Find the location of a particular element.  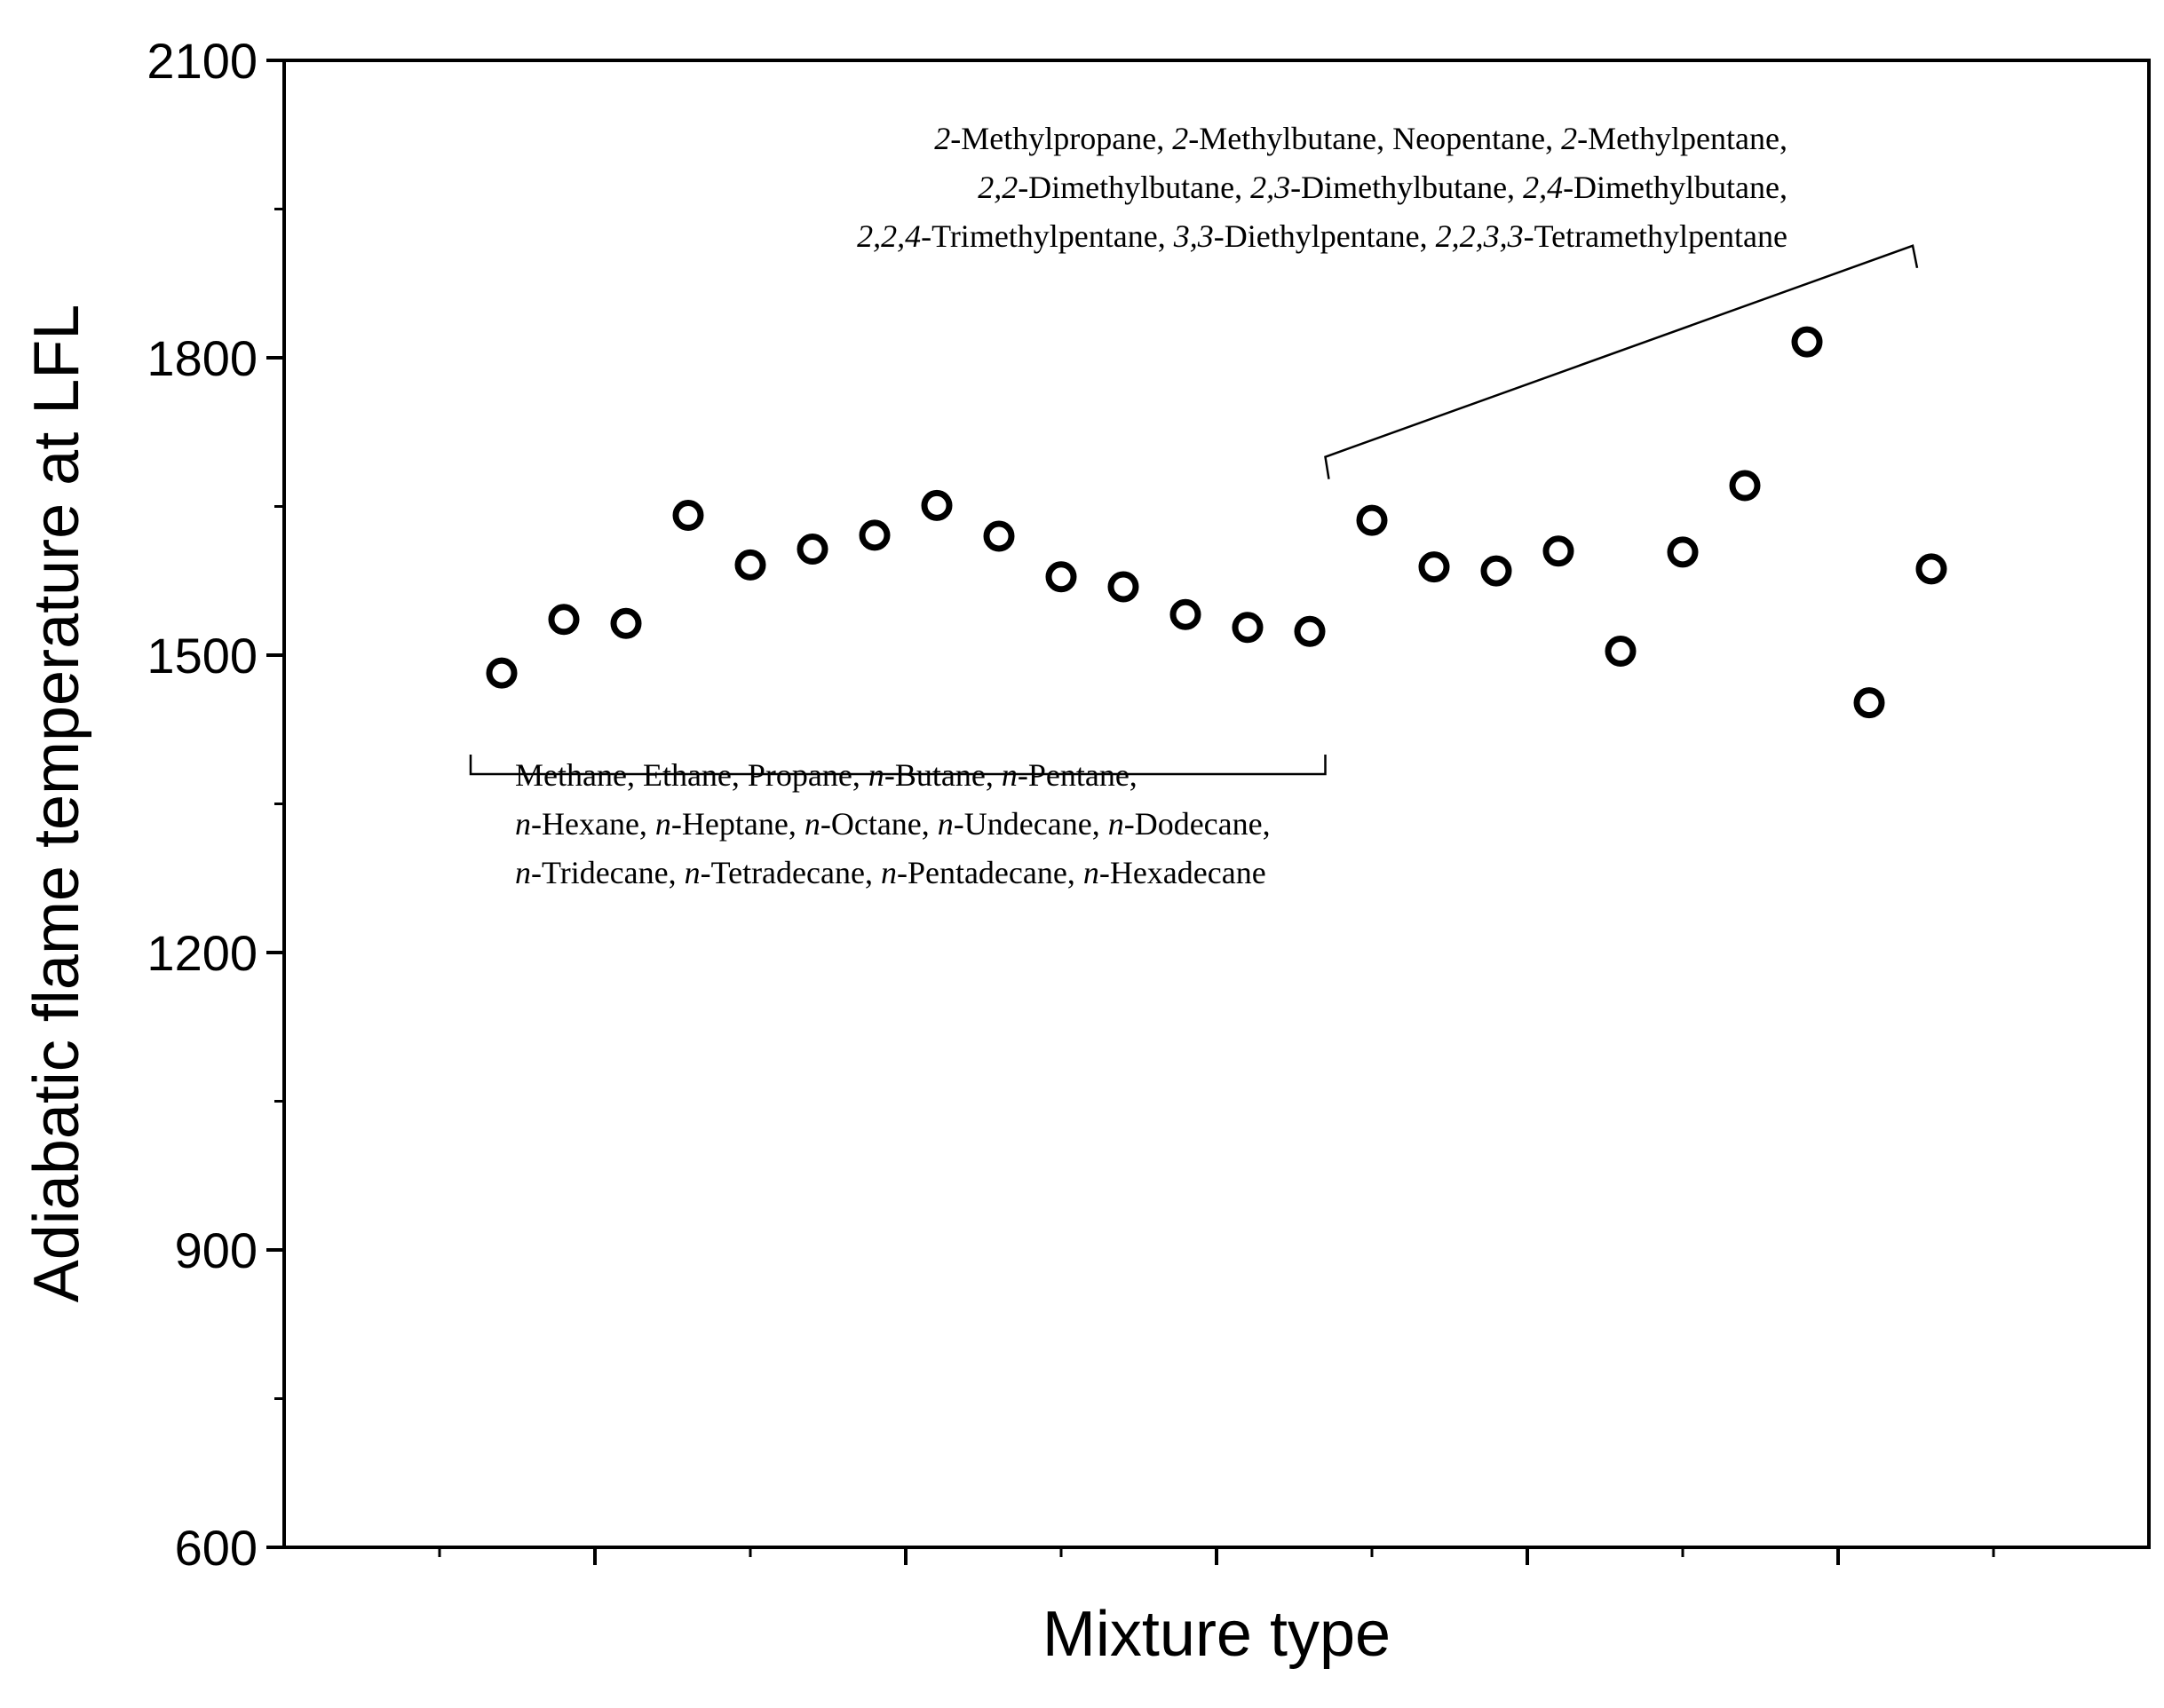

y-tick-label: 600 is located at coordinates (216, 1548).